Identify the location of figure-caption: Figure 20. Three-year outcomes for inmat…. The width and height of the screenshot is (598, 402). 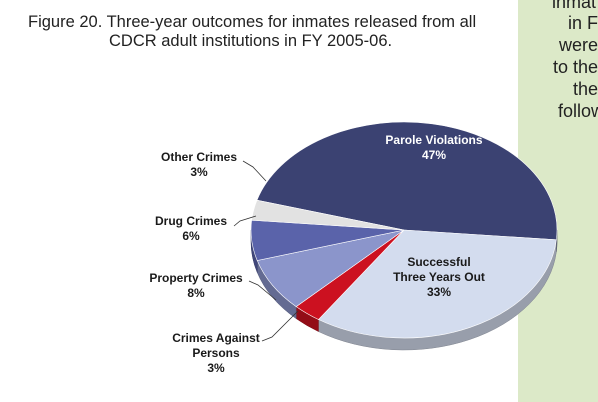
(268, 32).